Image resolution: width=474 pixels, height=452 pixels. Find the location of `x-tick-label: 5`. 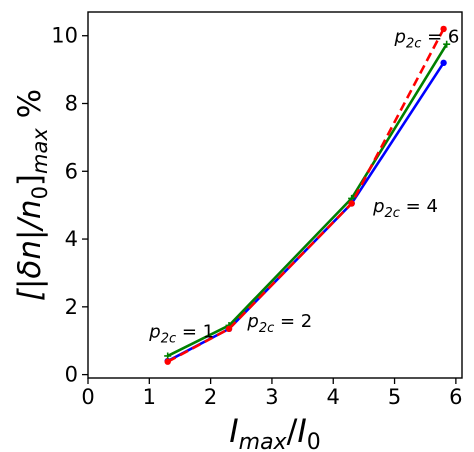

x-tick-label: 5 is located at coordinates (394, 397).